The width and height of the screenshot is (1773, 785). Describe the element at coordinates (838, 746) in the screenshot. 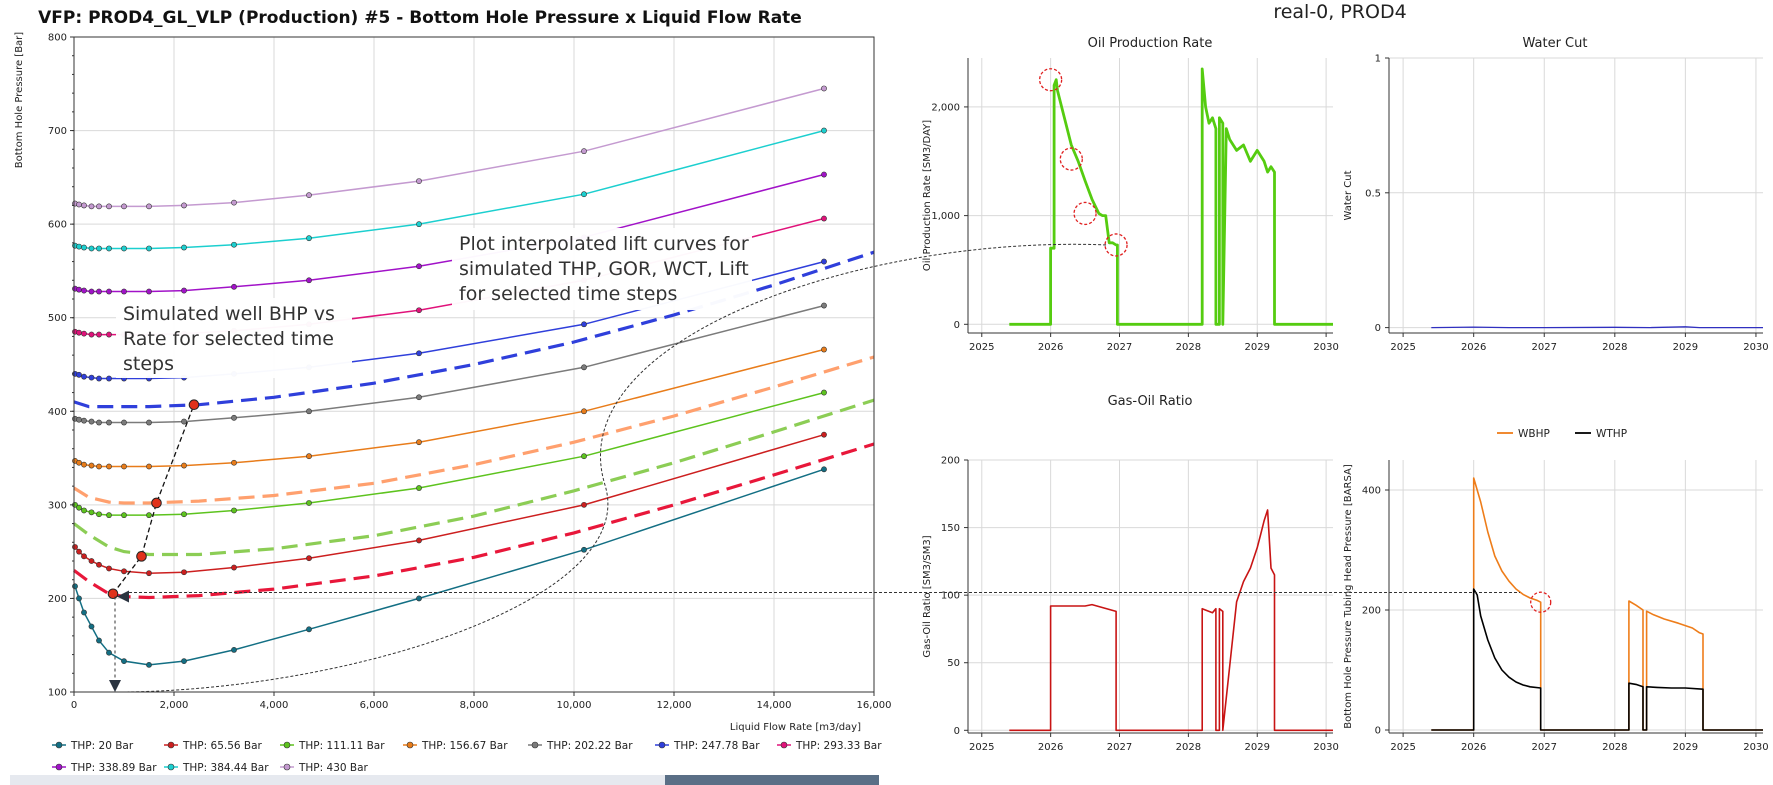

I see `legend-label: THP: 293.33 Bar` at that location.